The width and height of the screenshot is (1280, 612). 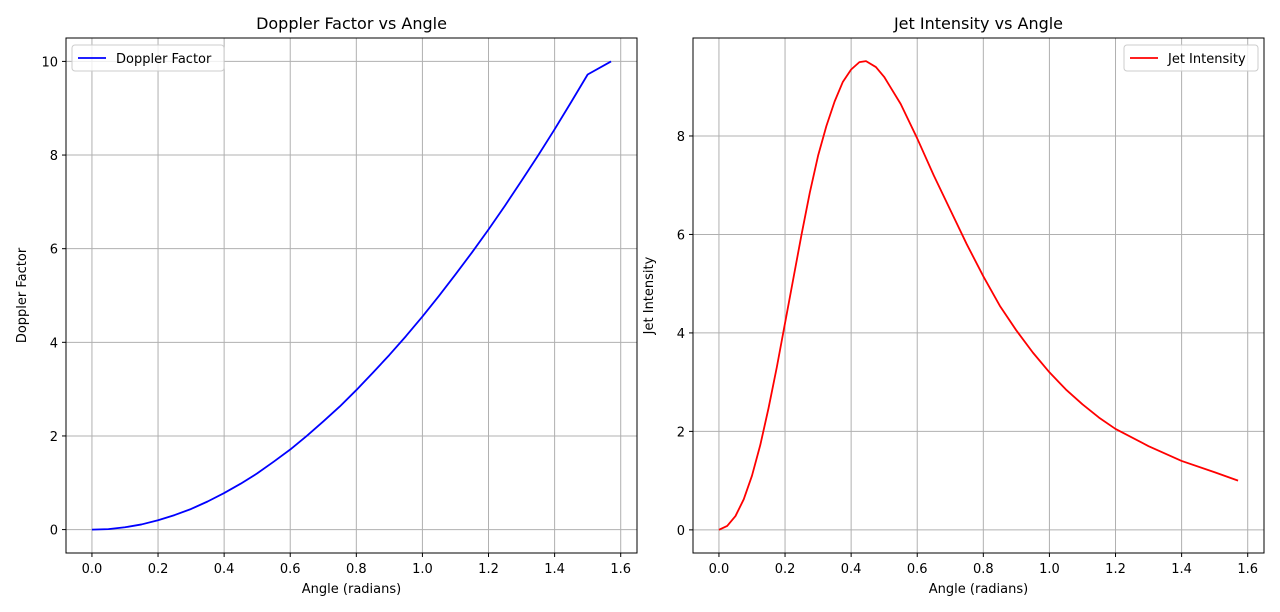 What do you see at coordinates (978, 23) in the screenshot?
I see `chart-title: Jet Intensity vs Angle` at bounding box center [978, 23].